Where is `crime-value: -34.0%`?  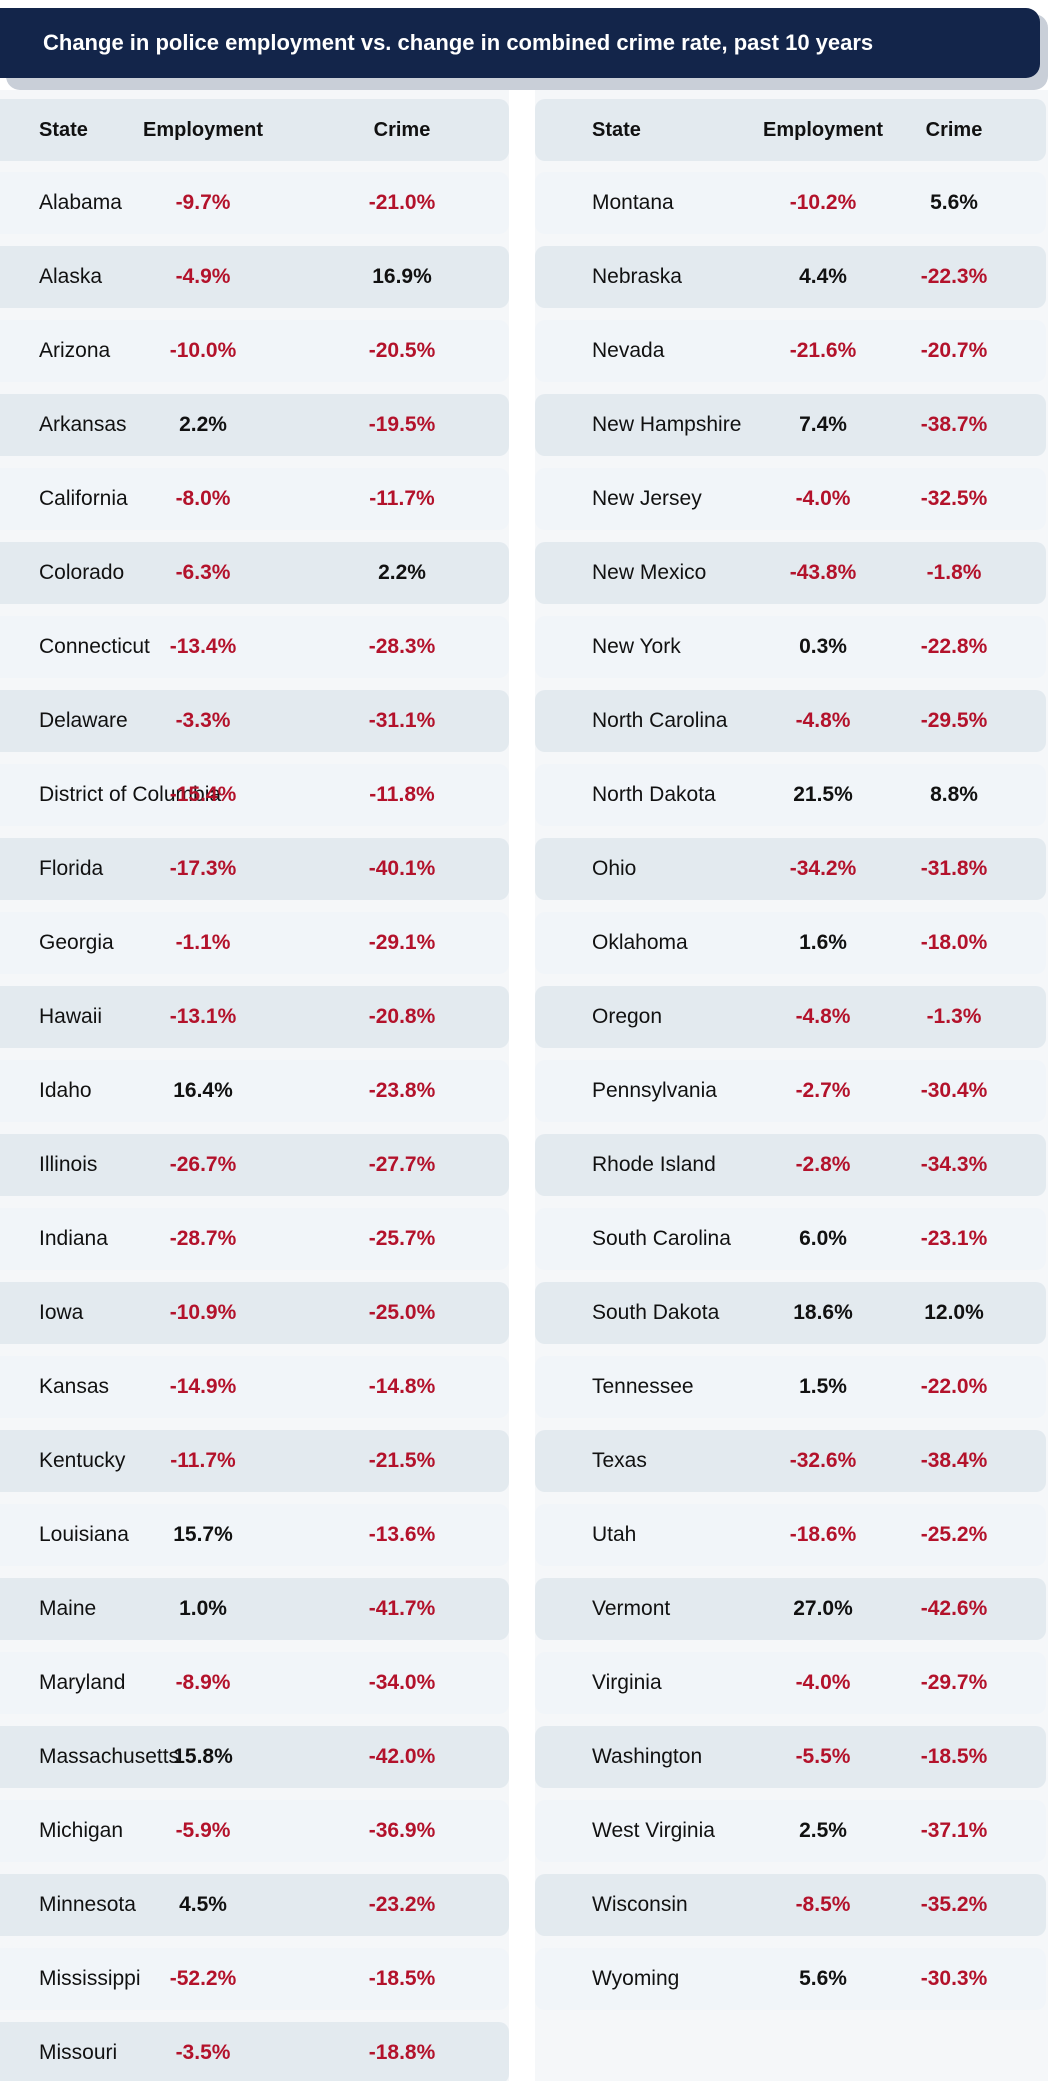
crime-value: -34.0% is located at coordinates (402, 1682).